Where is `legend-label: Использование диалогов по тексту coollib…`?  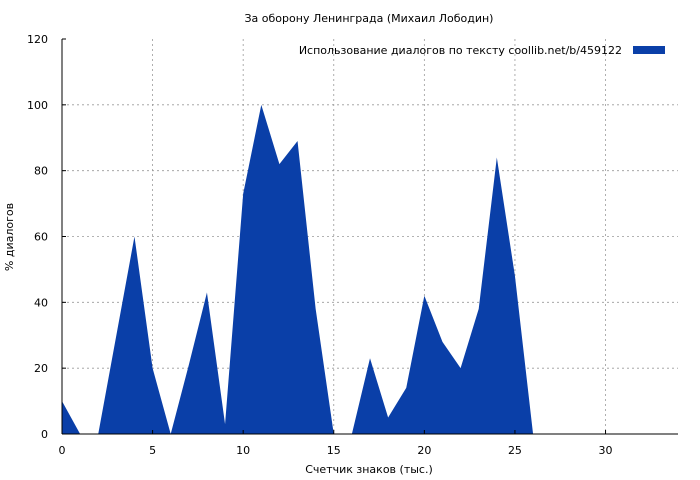 legend-label: Использование диалогов по тексту coollib… is located at coordinates (460, 50).